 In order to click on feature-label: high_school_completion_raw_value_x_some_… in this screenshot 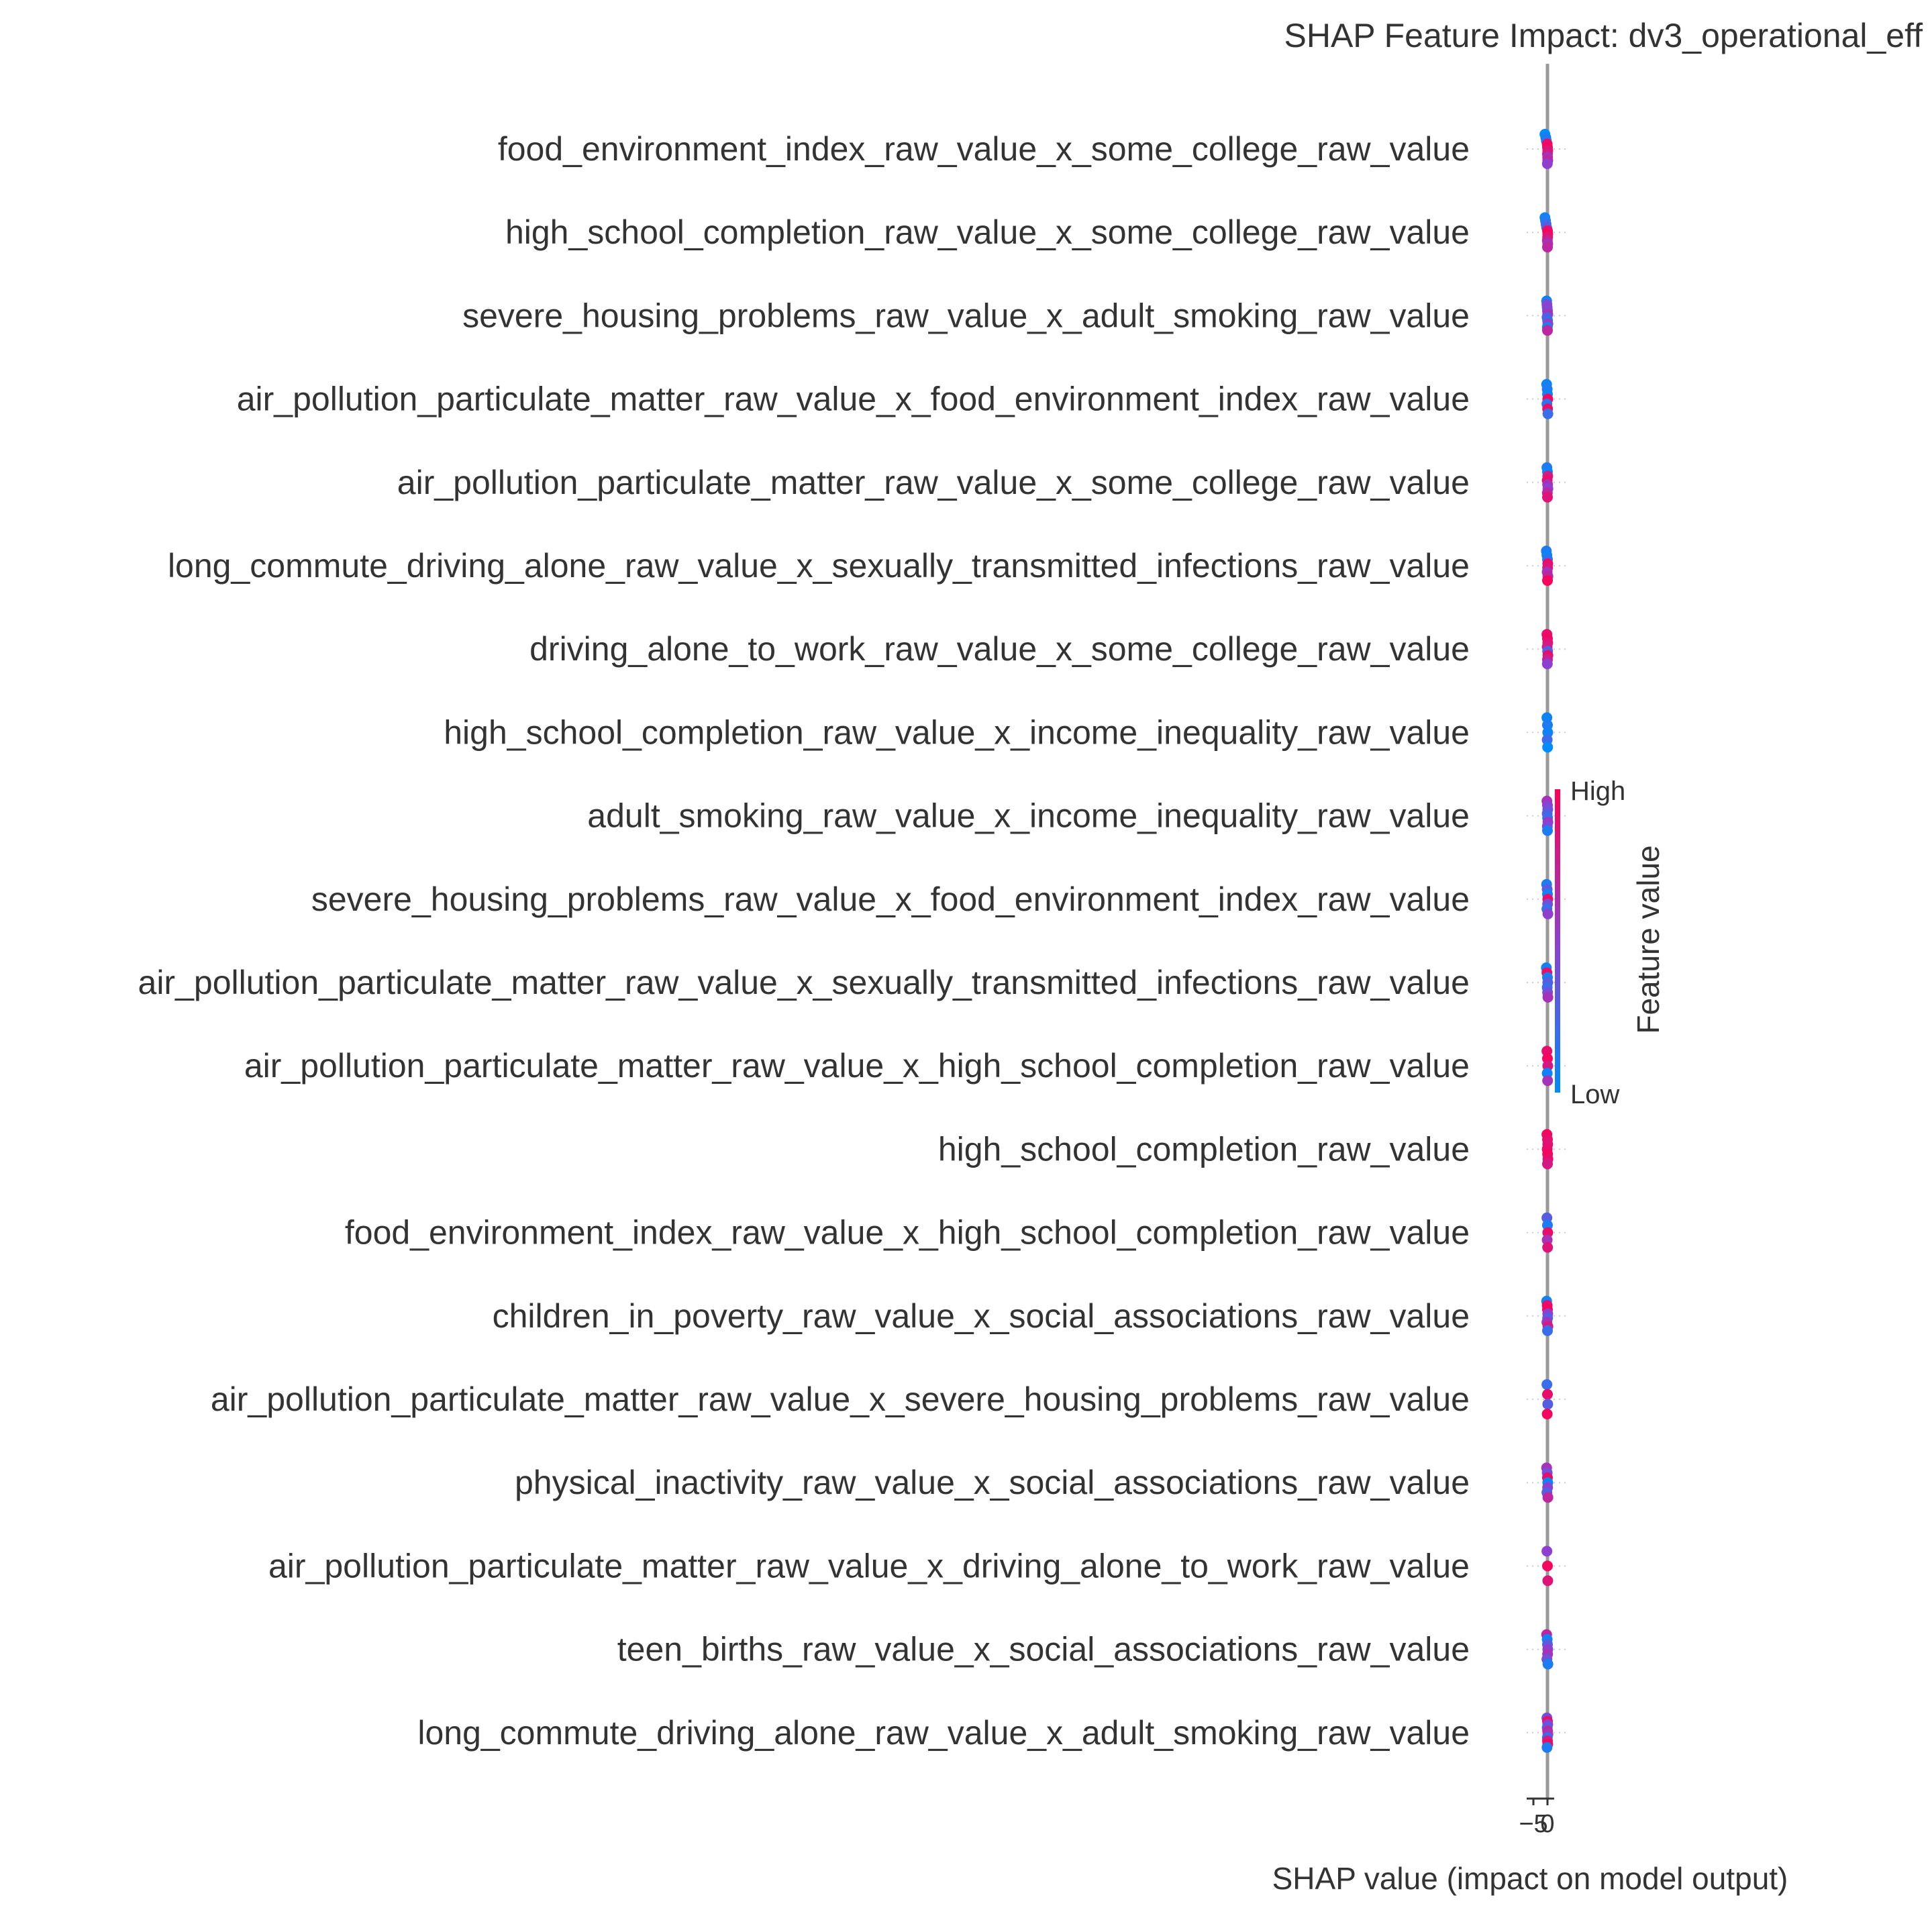, I will do `click(987, 232)`.